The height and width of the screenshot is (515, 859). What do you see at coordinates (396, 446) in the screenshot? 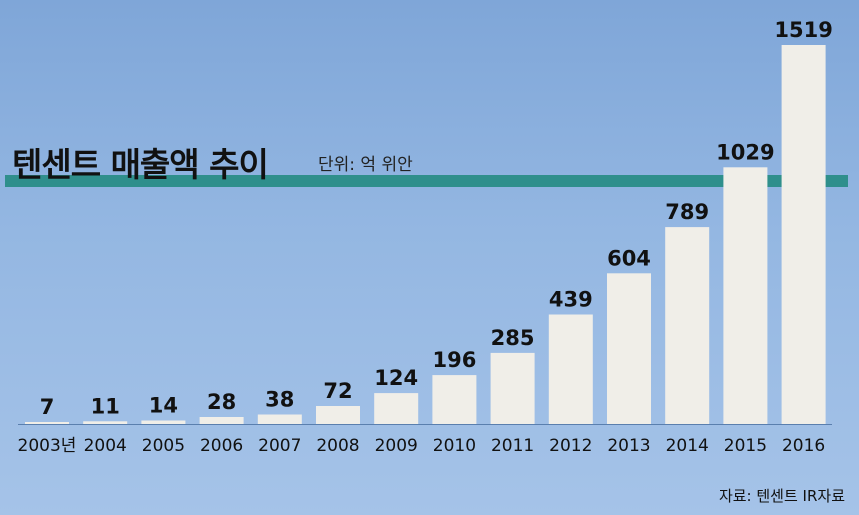
I see `category-label-2009: 2009` at bounding box center [396, 446].